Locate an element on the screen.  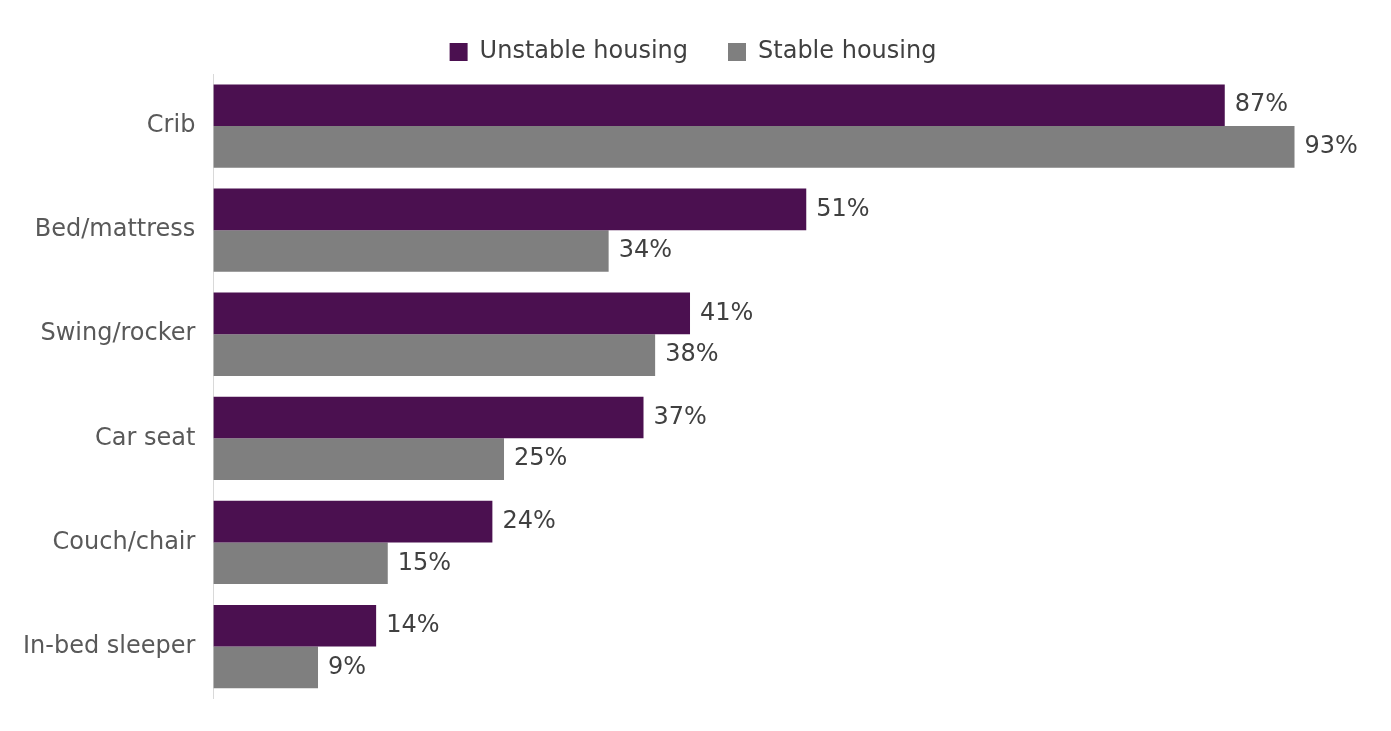
y-tick-label: Couch/chair is located at coordinates (124, 540).